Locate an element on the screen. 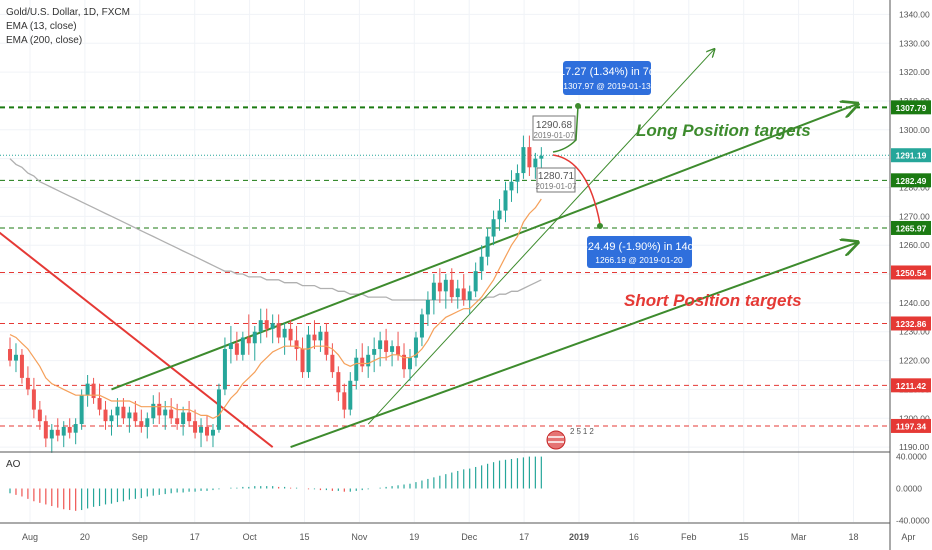 This screenshot has width=932, height=550. high-box-frame is located at coordinates (554, 128).